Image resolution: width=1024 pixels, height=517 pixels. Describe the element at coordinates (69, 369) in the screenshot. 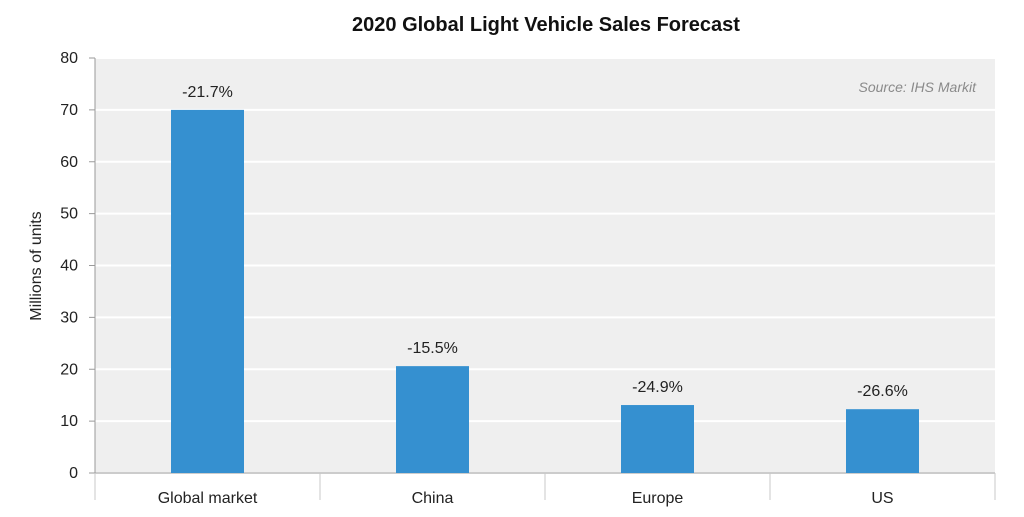

I see `y-tick-label: 20` at that location.